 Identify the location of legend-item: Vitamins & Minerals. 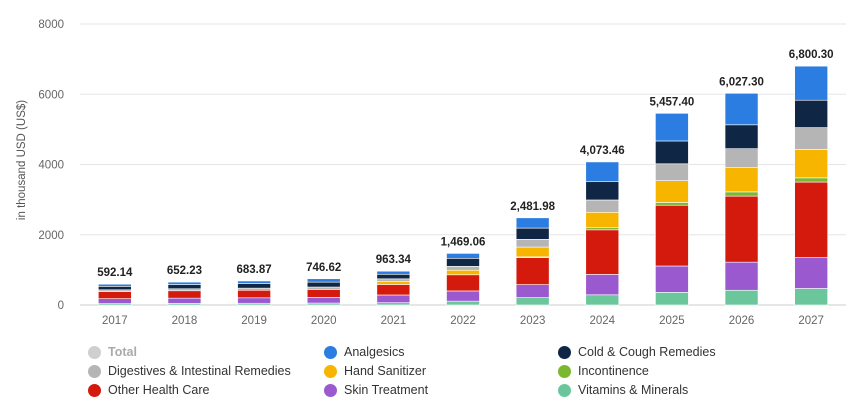
(623, 390).